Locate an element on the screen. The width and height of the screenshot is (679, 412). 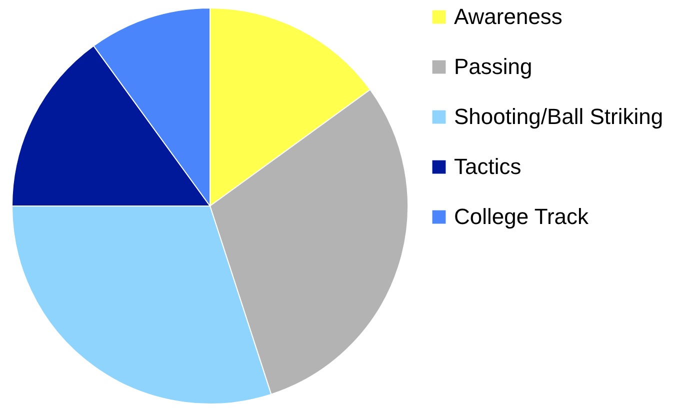
legend-label: Passing is located at coordinates (493, 66).